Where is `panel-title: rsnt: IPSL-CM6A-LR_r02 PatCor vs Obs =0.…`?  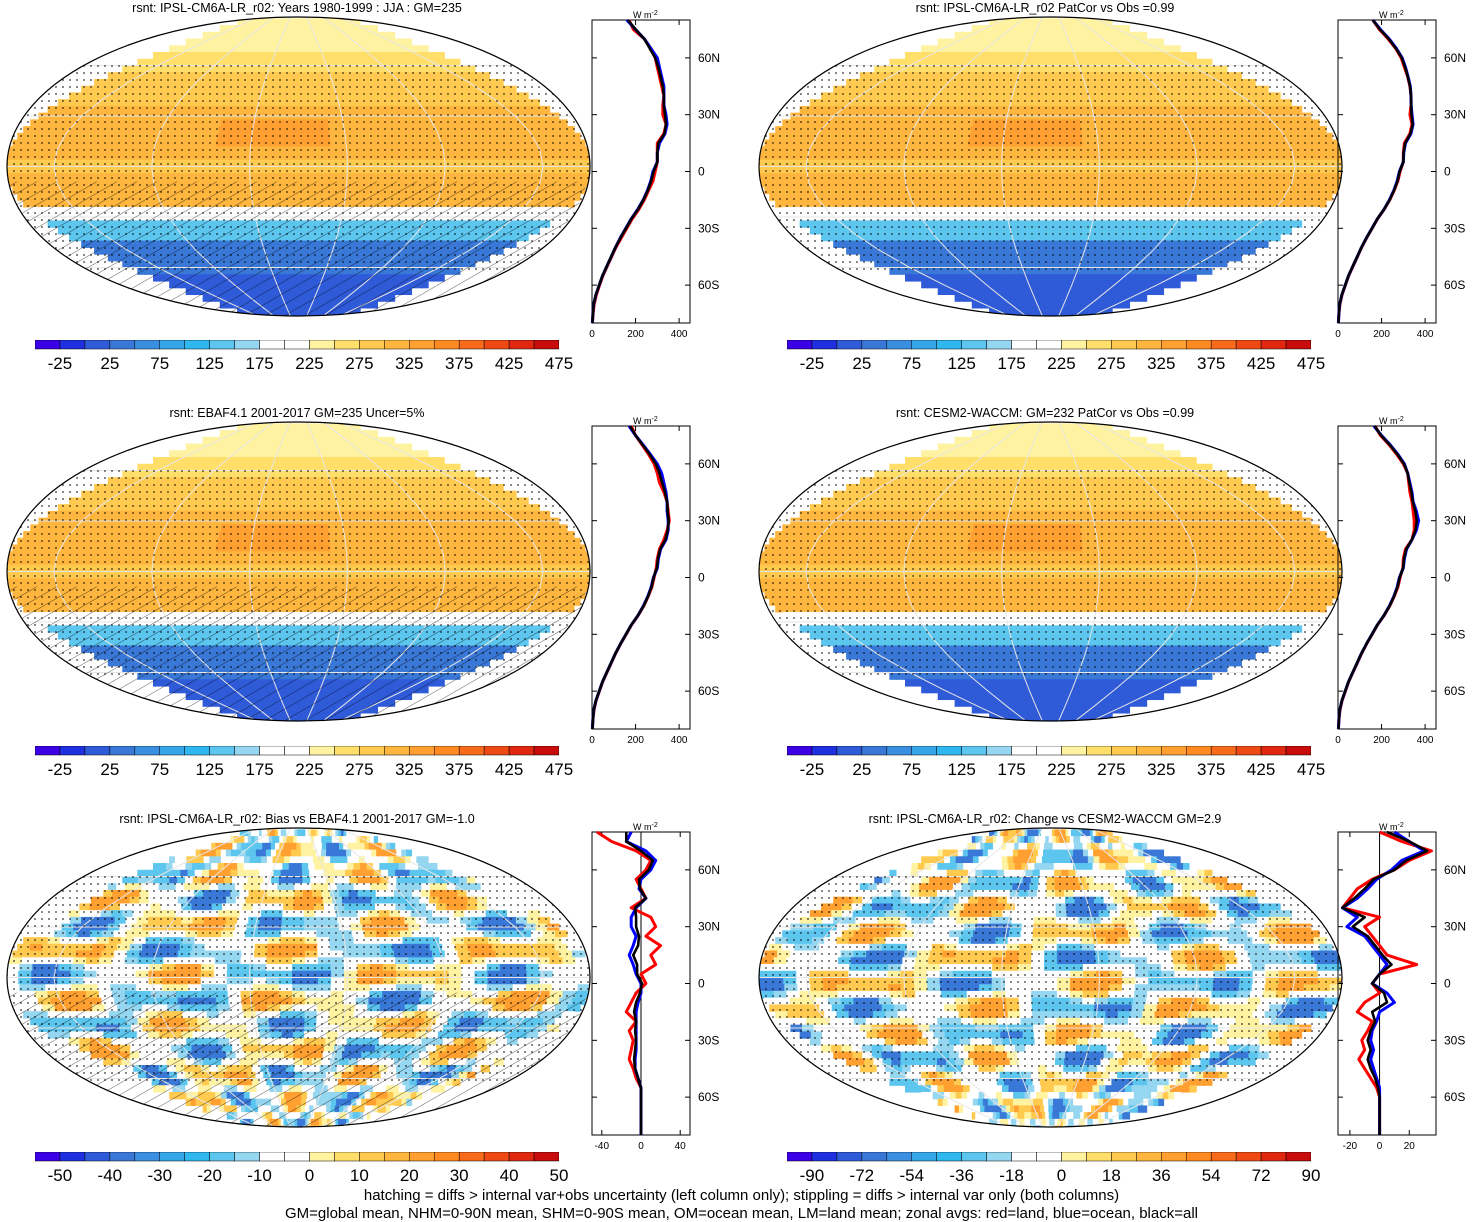
panel-title: rsnt: IPSL-CM6A-LR_r02 PatCor vs Obs =0.… is located at coordinates (1045, 8).